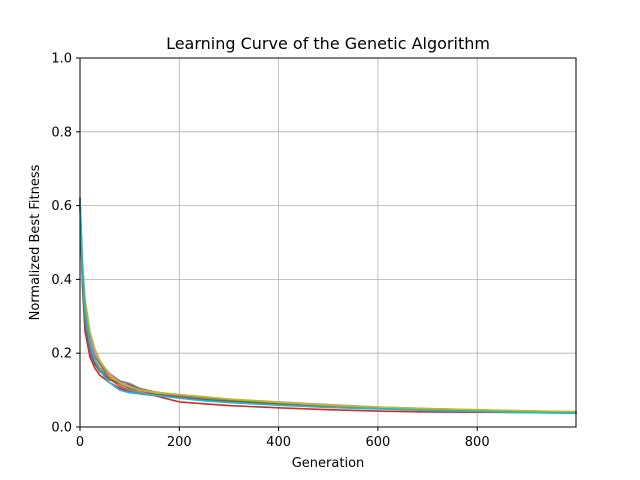 The width and height of the screenshot is (640, 480). What do you see at coordinates (61, 132) in the screenshot?
I see `y-tick-label: 0.8` at bounding box center [61, 132].